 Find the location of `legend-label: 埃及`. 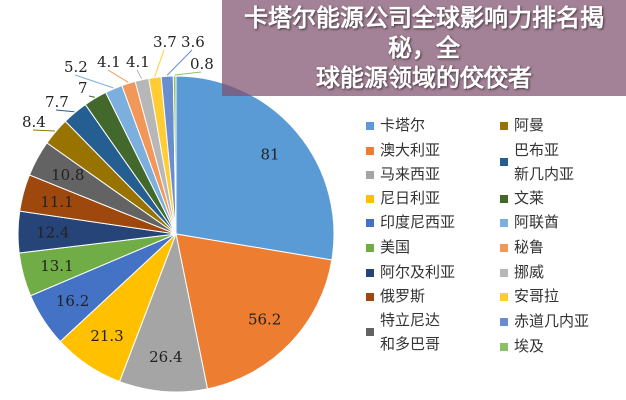

legend-label: 埃及 is located at coordinates (529, 346).